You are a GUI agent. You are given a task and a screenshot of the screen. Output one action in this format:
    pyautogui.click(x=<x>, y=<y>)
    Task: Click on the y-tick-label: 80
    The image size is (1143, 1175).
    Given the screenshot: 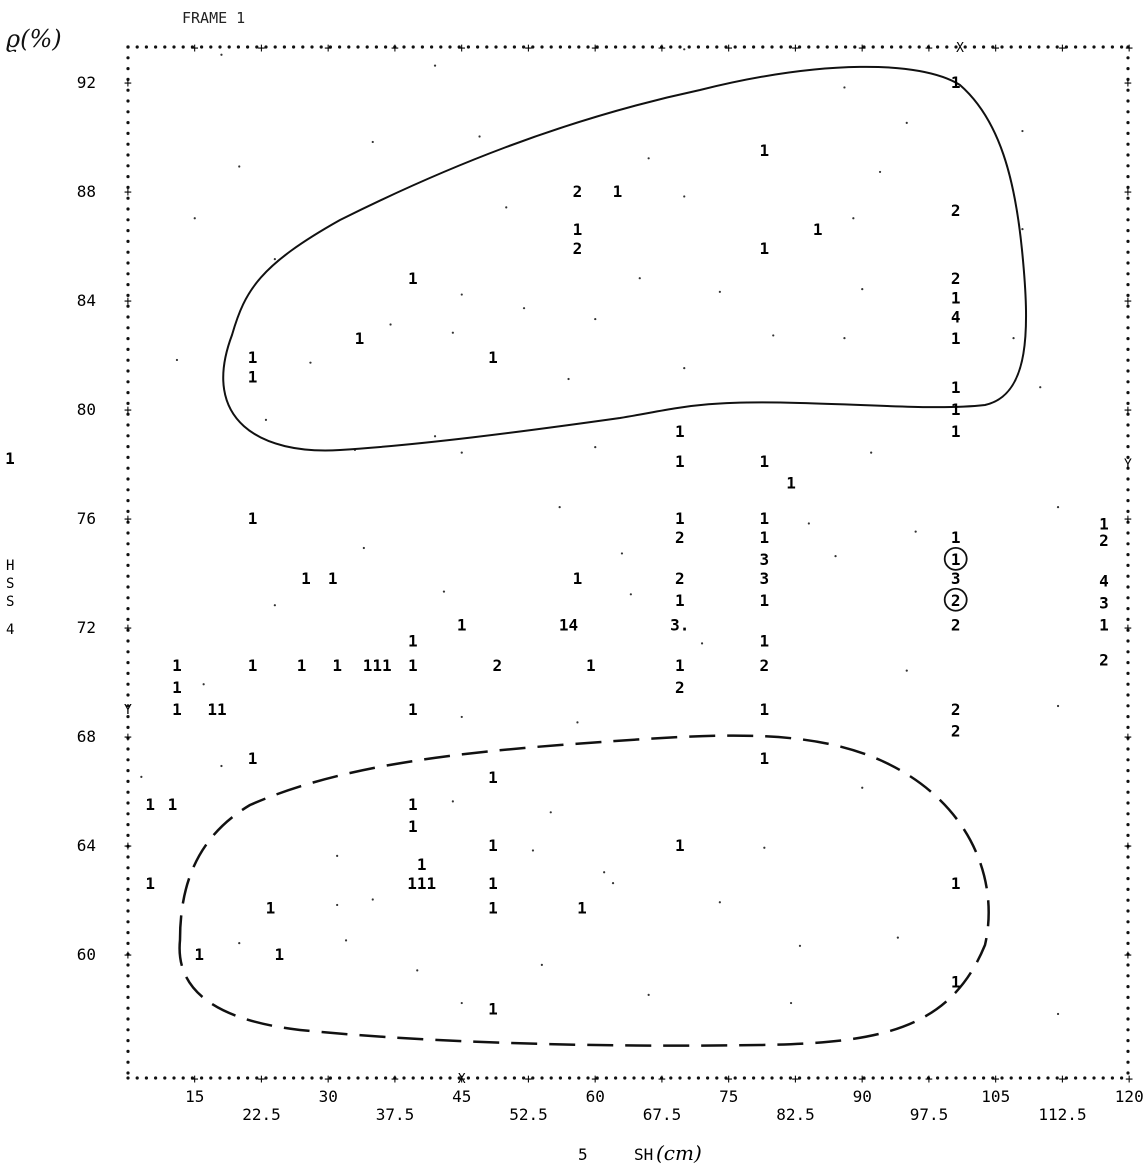 What is the action you would take?
    pyautogui.click(x=86, y=409)
    